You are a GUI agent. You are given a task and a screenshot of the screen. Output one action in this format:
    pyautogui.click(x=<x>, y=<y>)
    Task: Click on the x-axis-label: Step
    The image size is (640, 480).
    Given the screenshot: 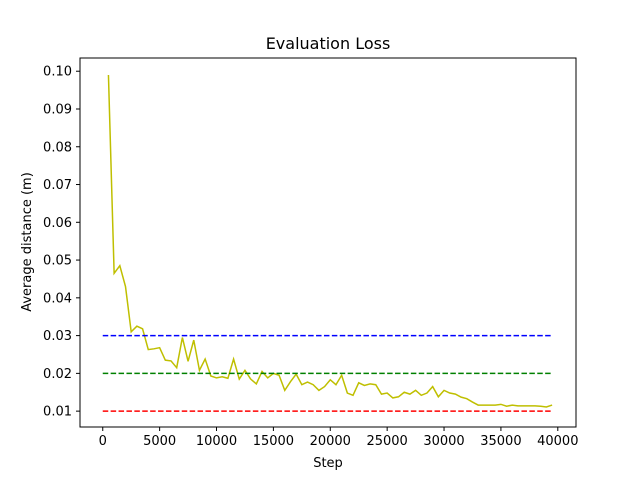 What is the action you would take?
    pyautogui.click(x=328, y=463)
    